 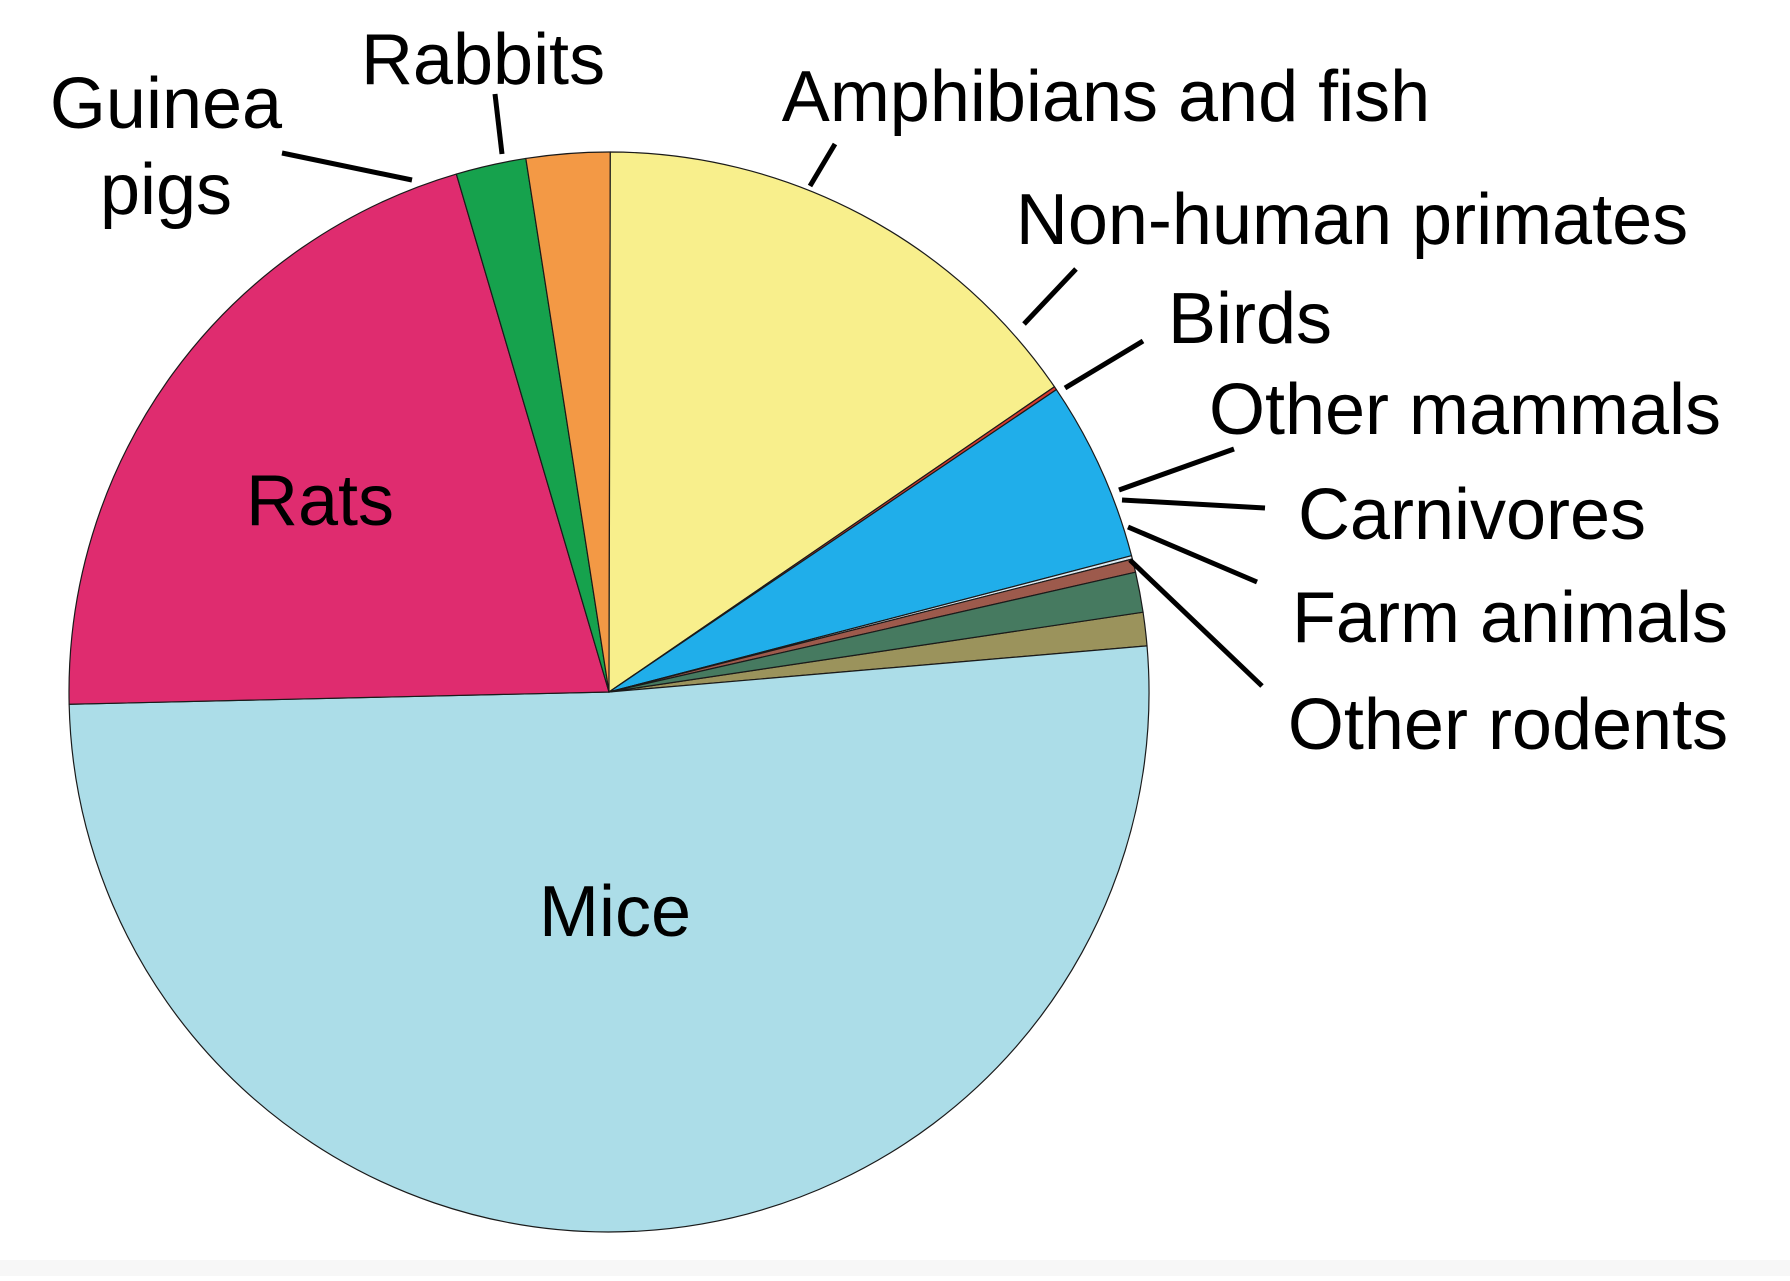 I want to click on label-rabbits: Rabbits, so click(x=483, y=60).